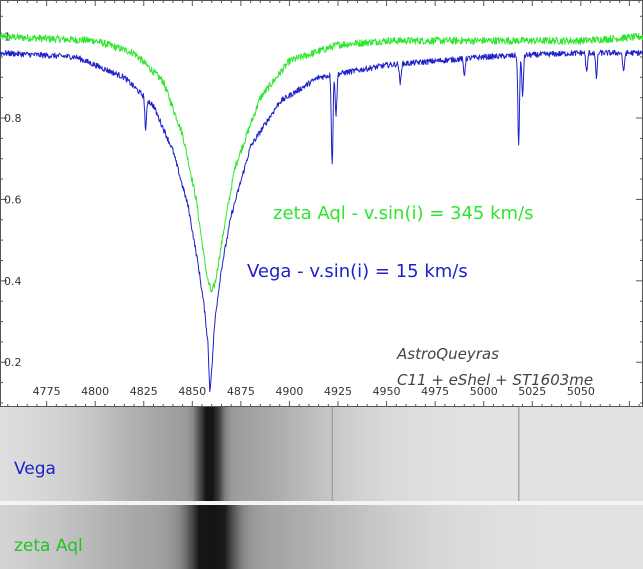 This screenshot has height=569, width=643. What do you see at coordinates (209, 454) in the screenshot?
I see `vega-line-core` at bounding box center [209, 454].